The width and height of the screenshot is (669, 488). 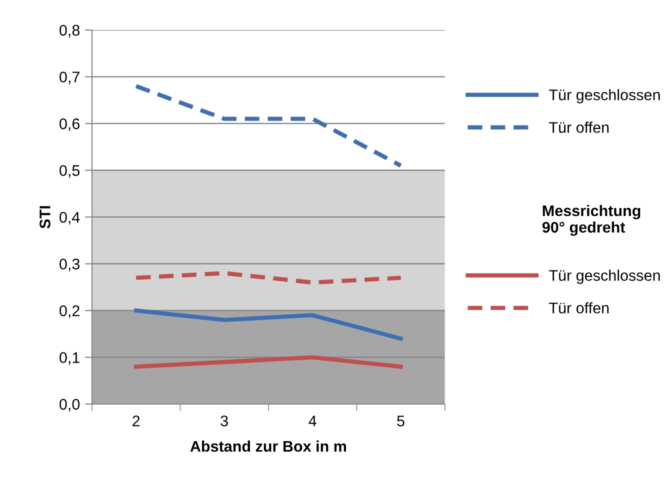 What do you see at coordinates (70, 171) in the screenshot?
I see `y-tick-label: 0,5` at bounding box center [70, 171].